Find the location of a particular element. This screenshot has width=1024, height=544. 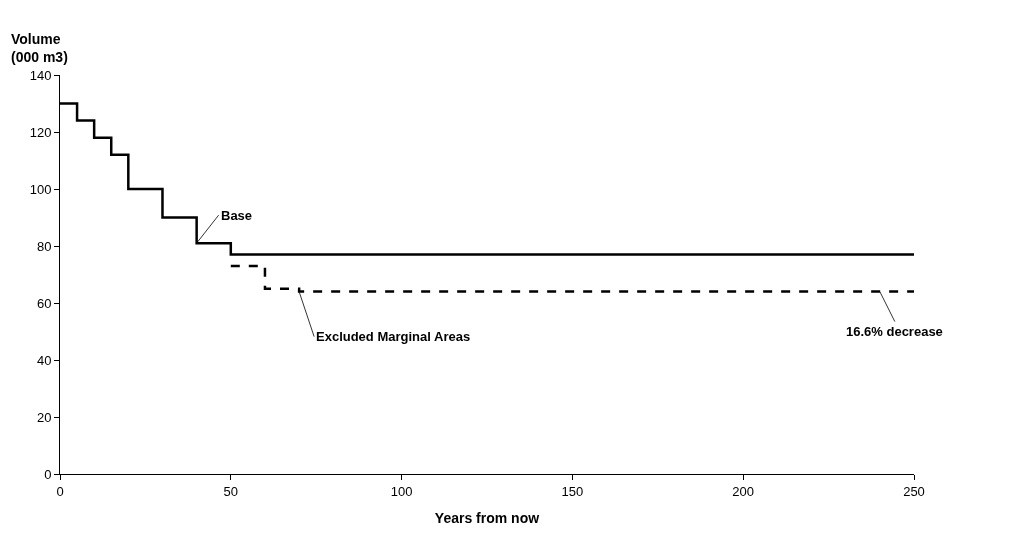

x-tick-label: 150 is located at coordinates (572, 491).